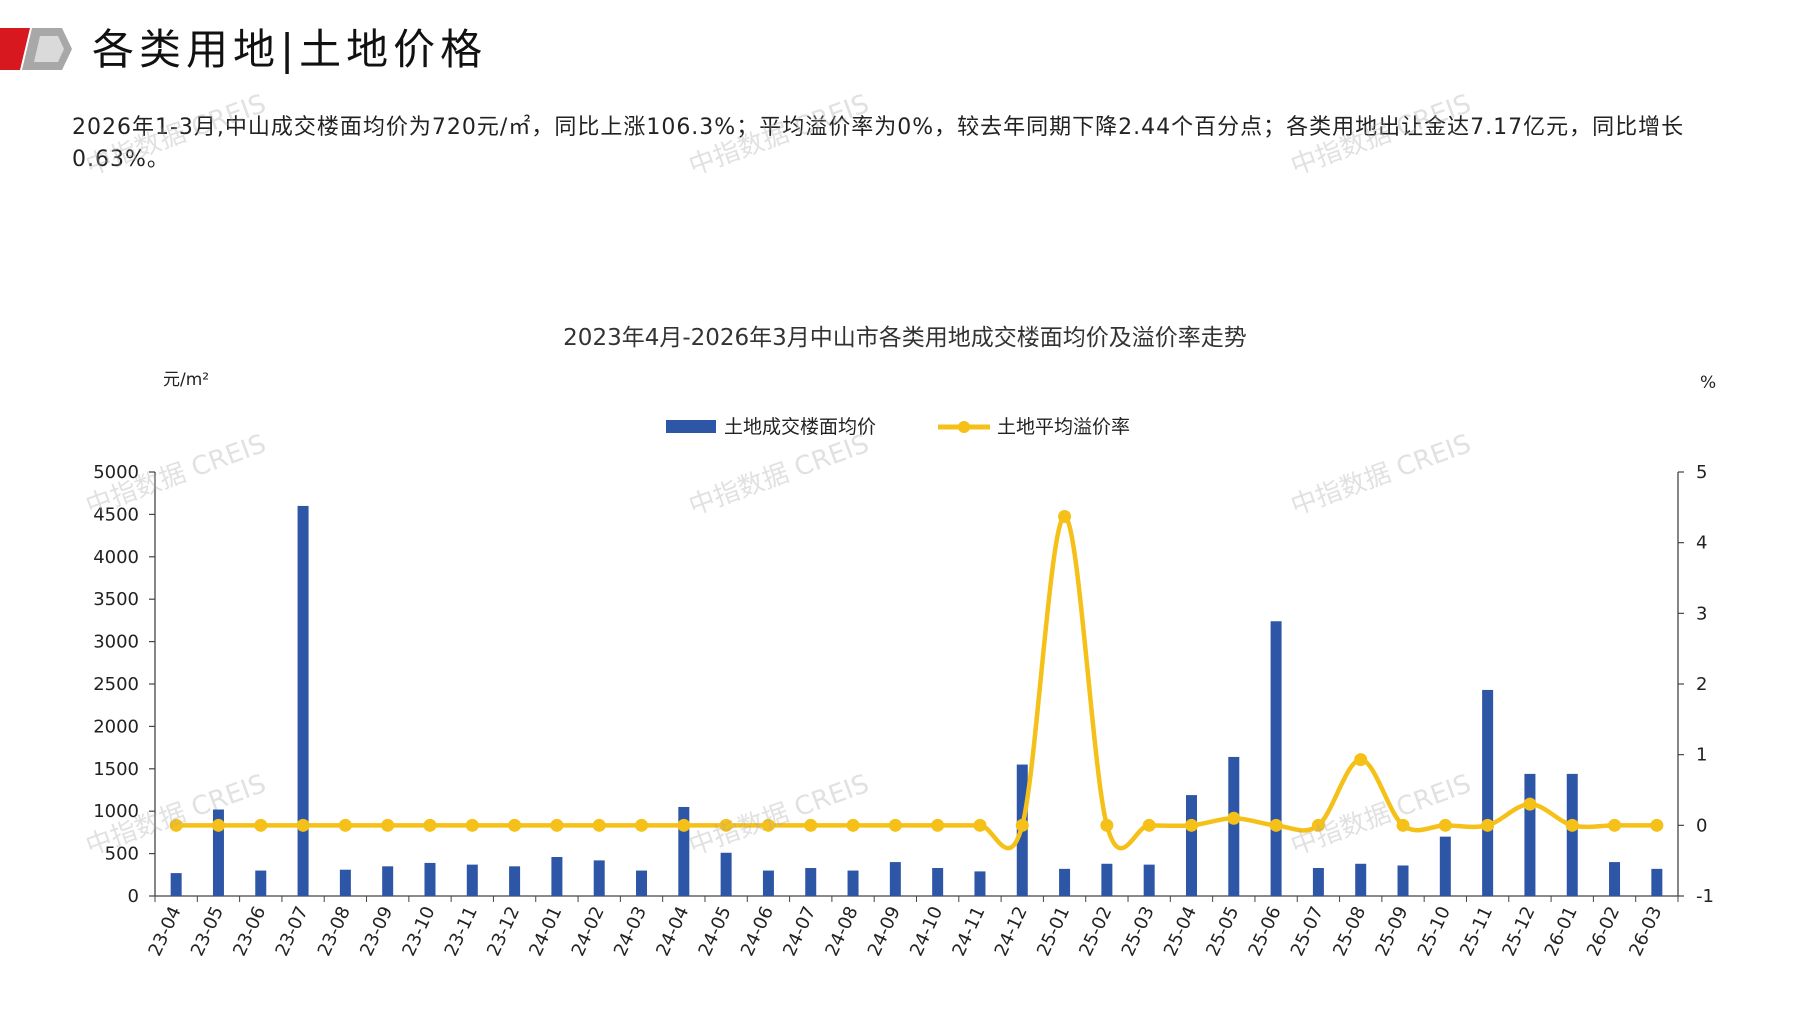  I want to click on x-tick-label: 23-12, so click(503, 931).